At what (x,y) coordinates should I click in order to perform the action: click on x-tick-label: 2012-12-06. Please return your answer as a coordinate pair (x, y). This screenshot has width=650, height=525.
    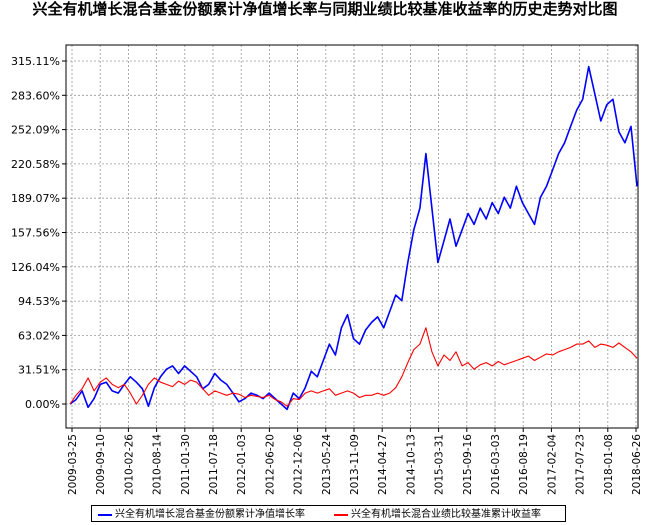
    Looking at the image, I should click on (299, 464).